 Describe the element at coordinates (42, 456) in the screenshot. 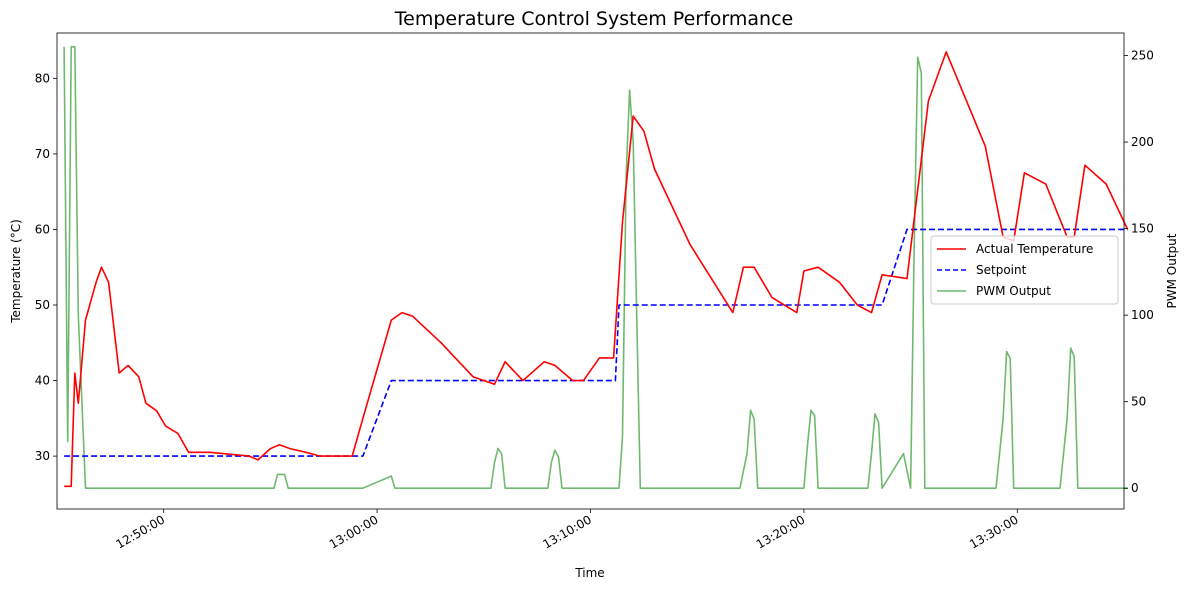

I see `y-left-tick-label: 30` at that location.